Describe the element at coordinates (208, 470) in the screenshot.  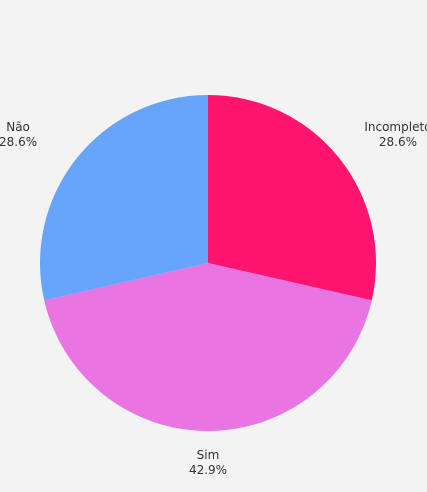
I see `slice-percent: 42.9%` at that location.